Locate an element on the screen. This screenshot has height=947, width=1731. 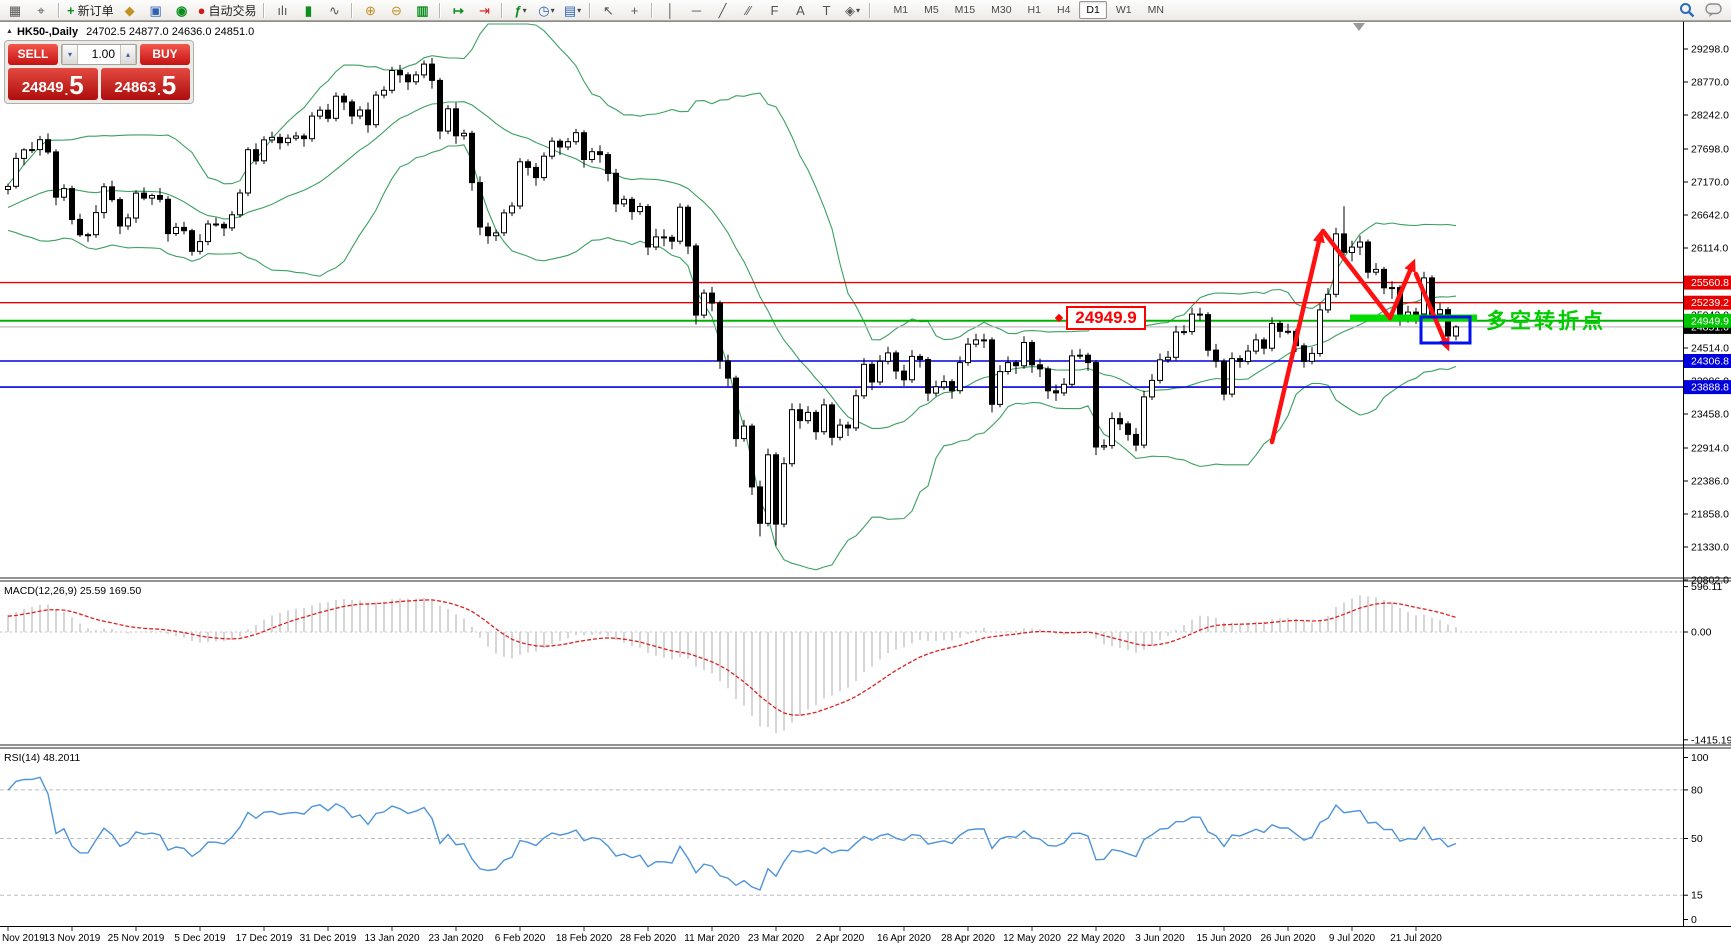
svg-text: 28242.0 is located at coordinates (1710, 116).